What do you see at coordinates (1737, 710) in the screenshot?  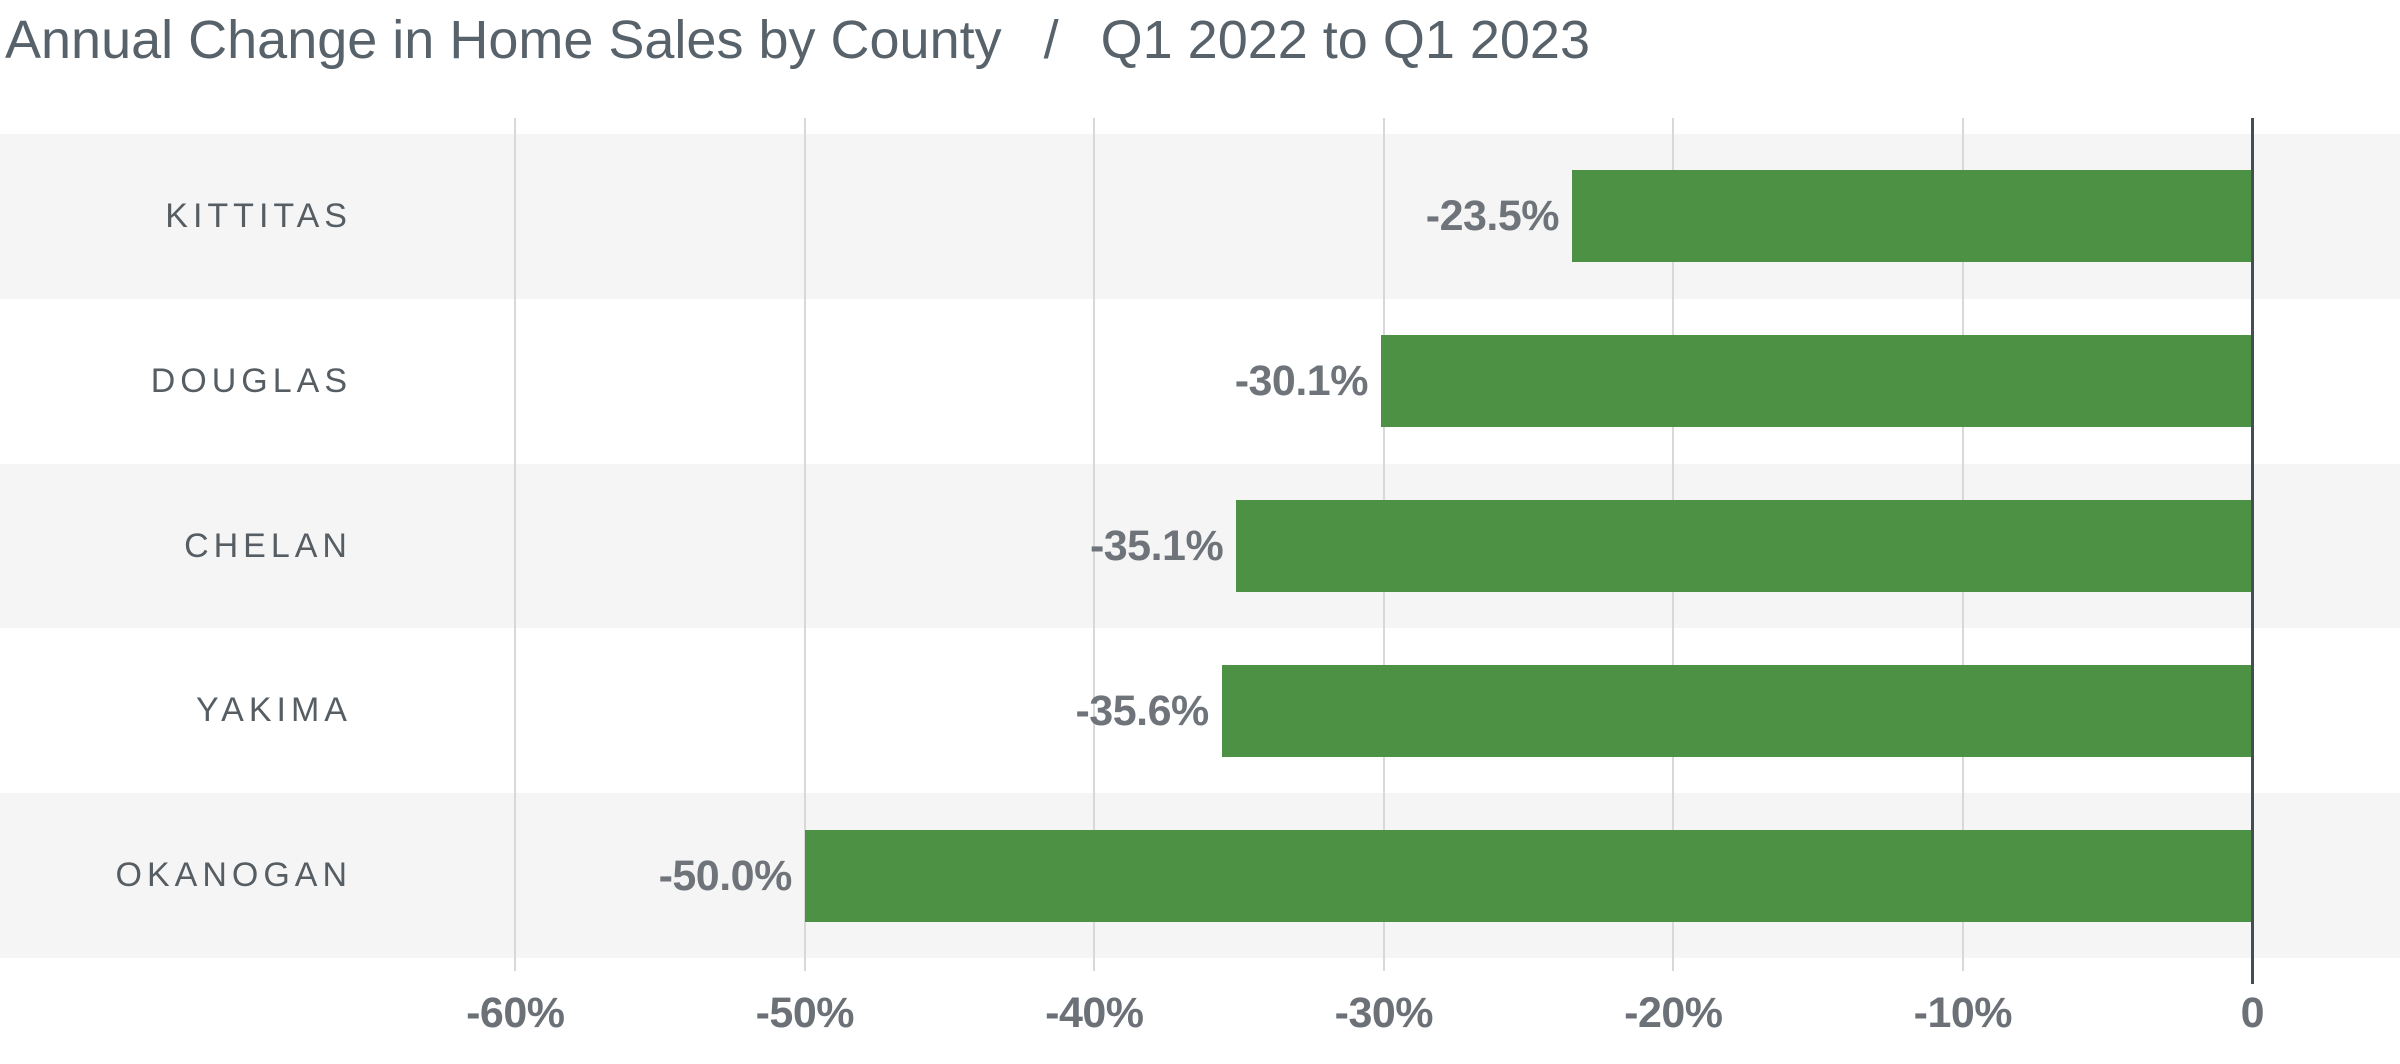 I see `bar-yakima` at bounding box center [1737, 710].